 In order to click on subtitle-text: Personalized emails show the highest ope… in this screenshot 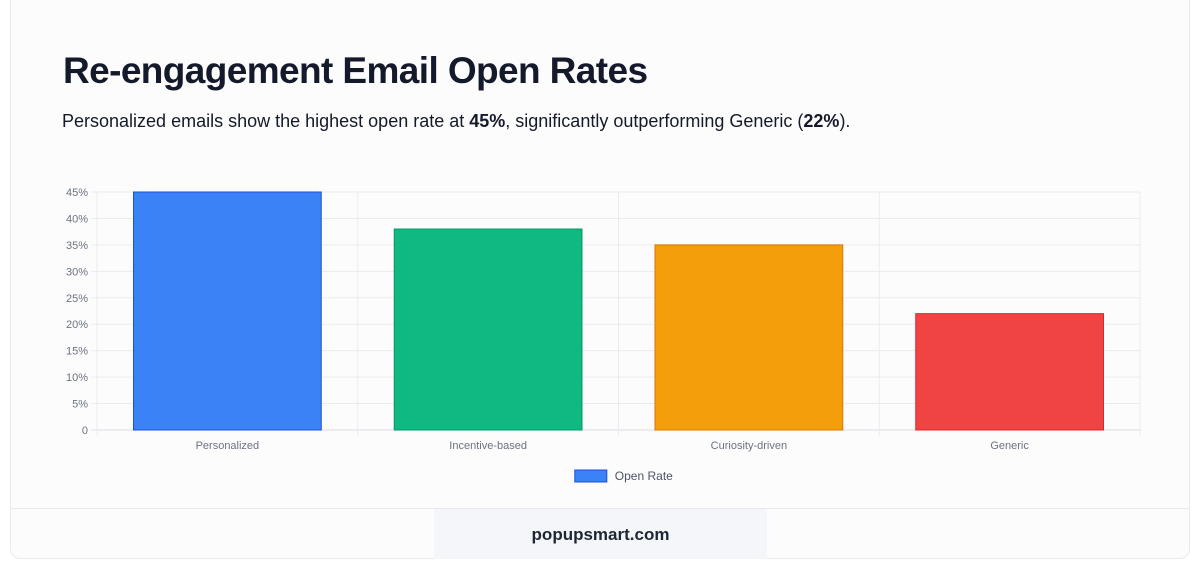, I will do `click(266, 121)`.